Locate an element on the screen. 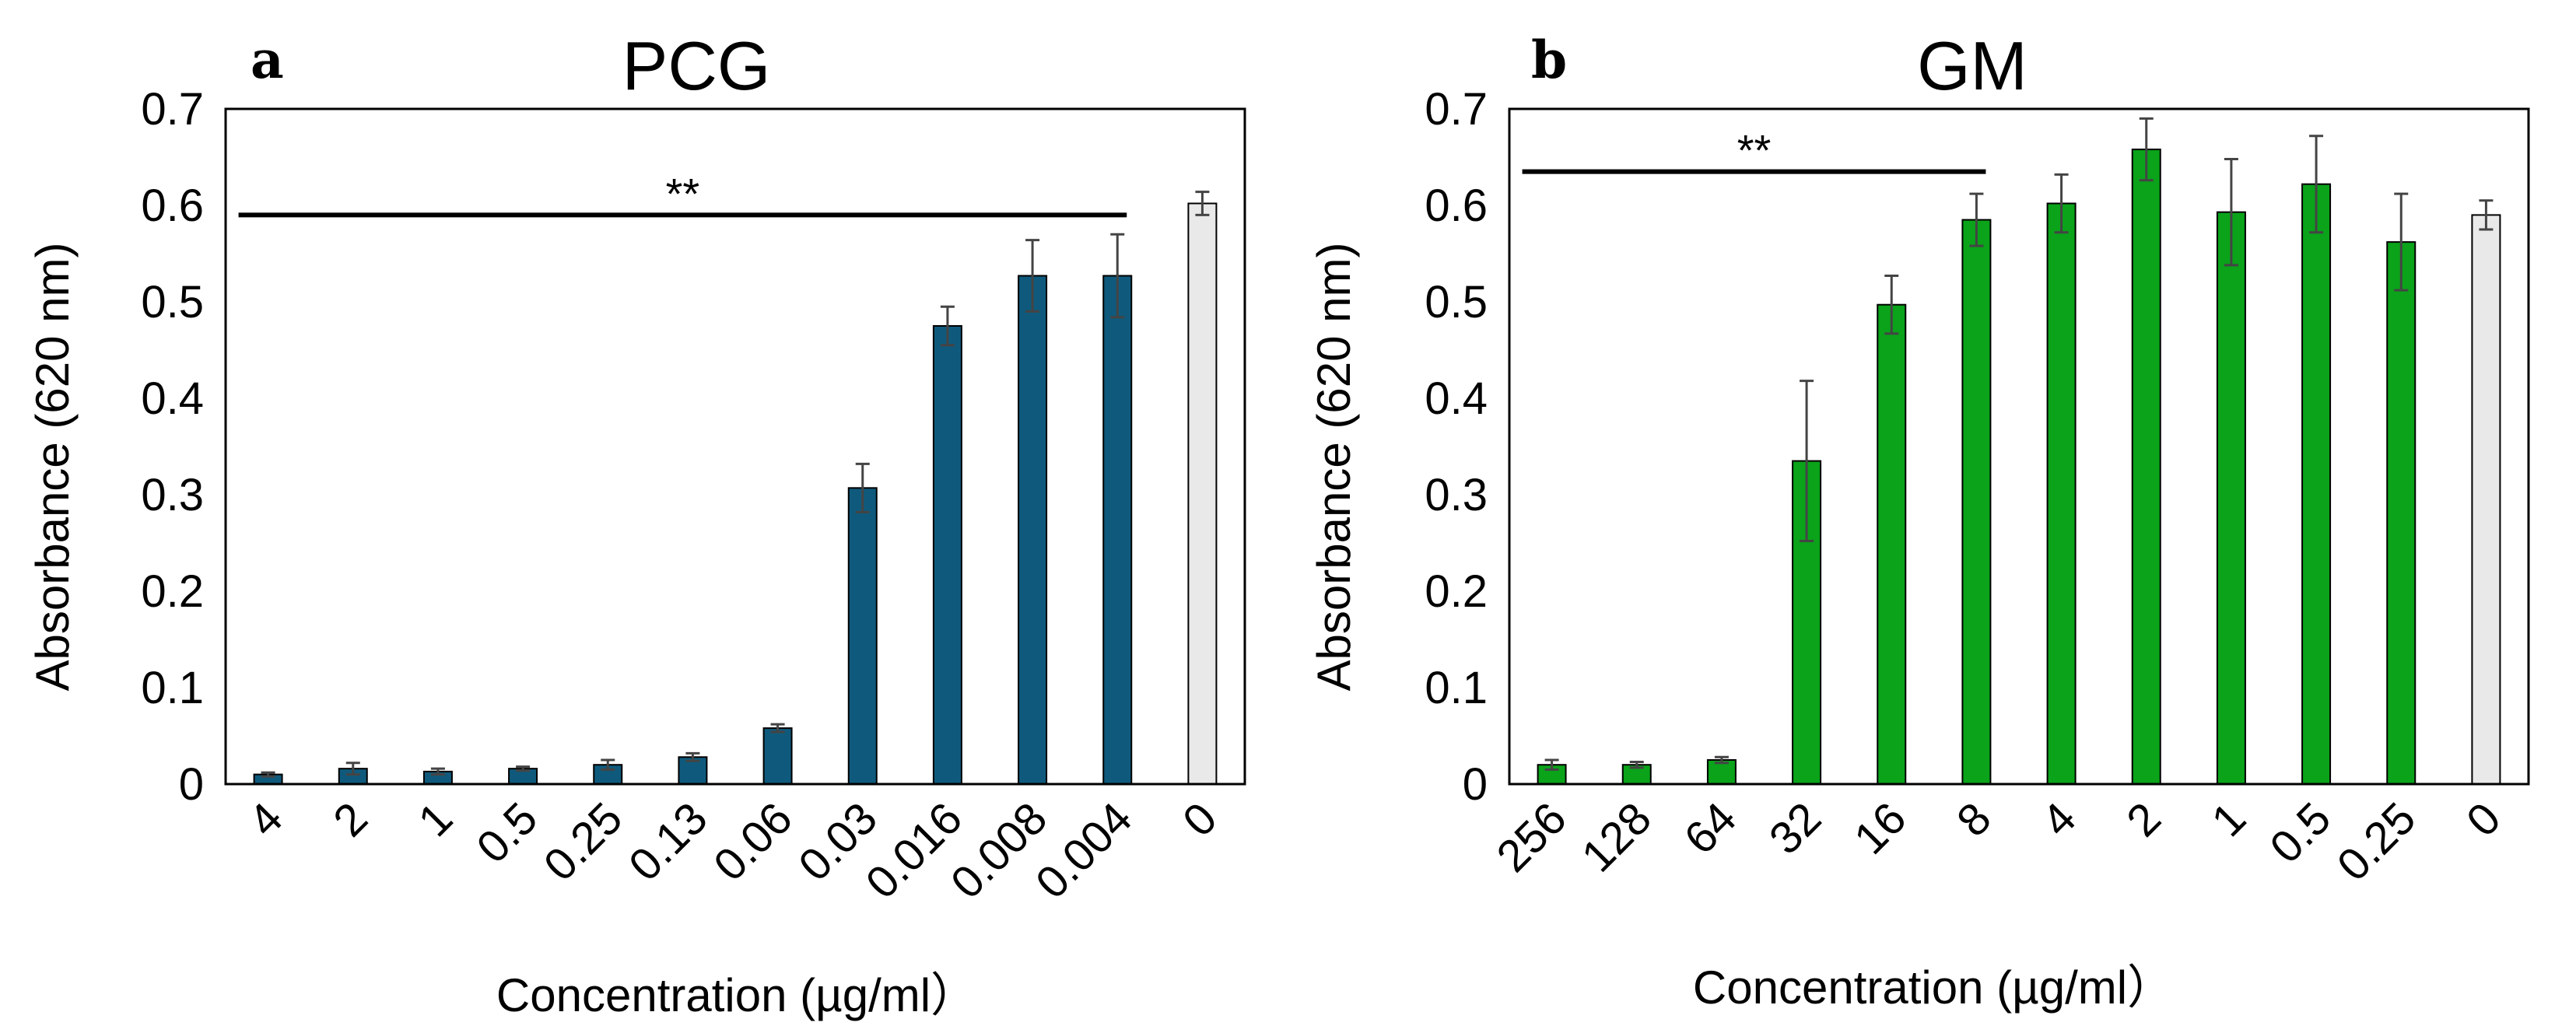 The width and height of the screenshot is (2576, 1033). significance-label-b: ** is located at coordinates (1755, 150).